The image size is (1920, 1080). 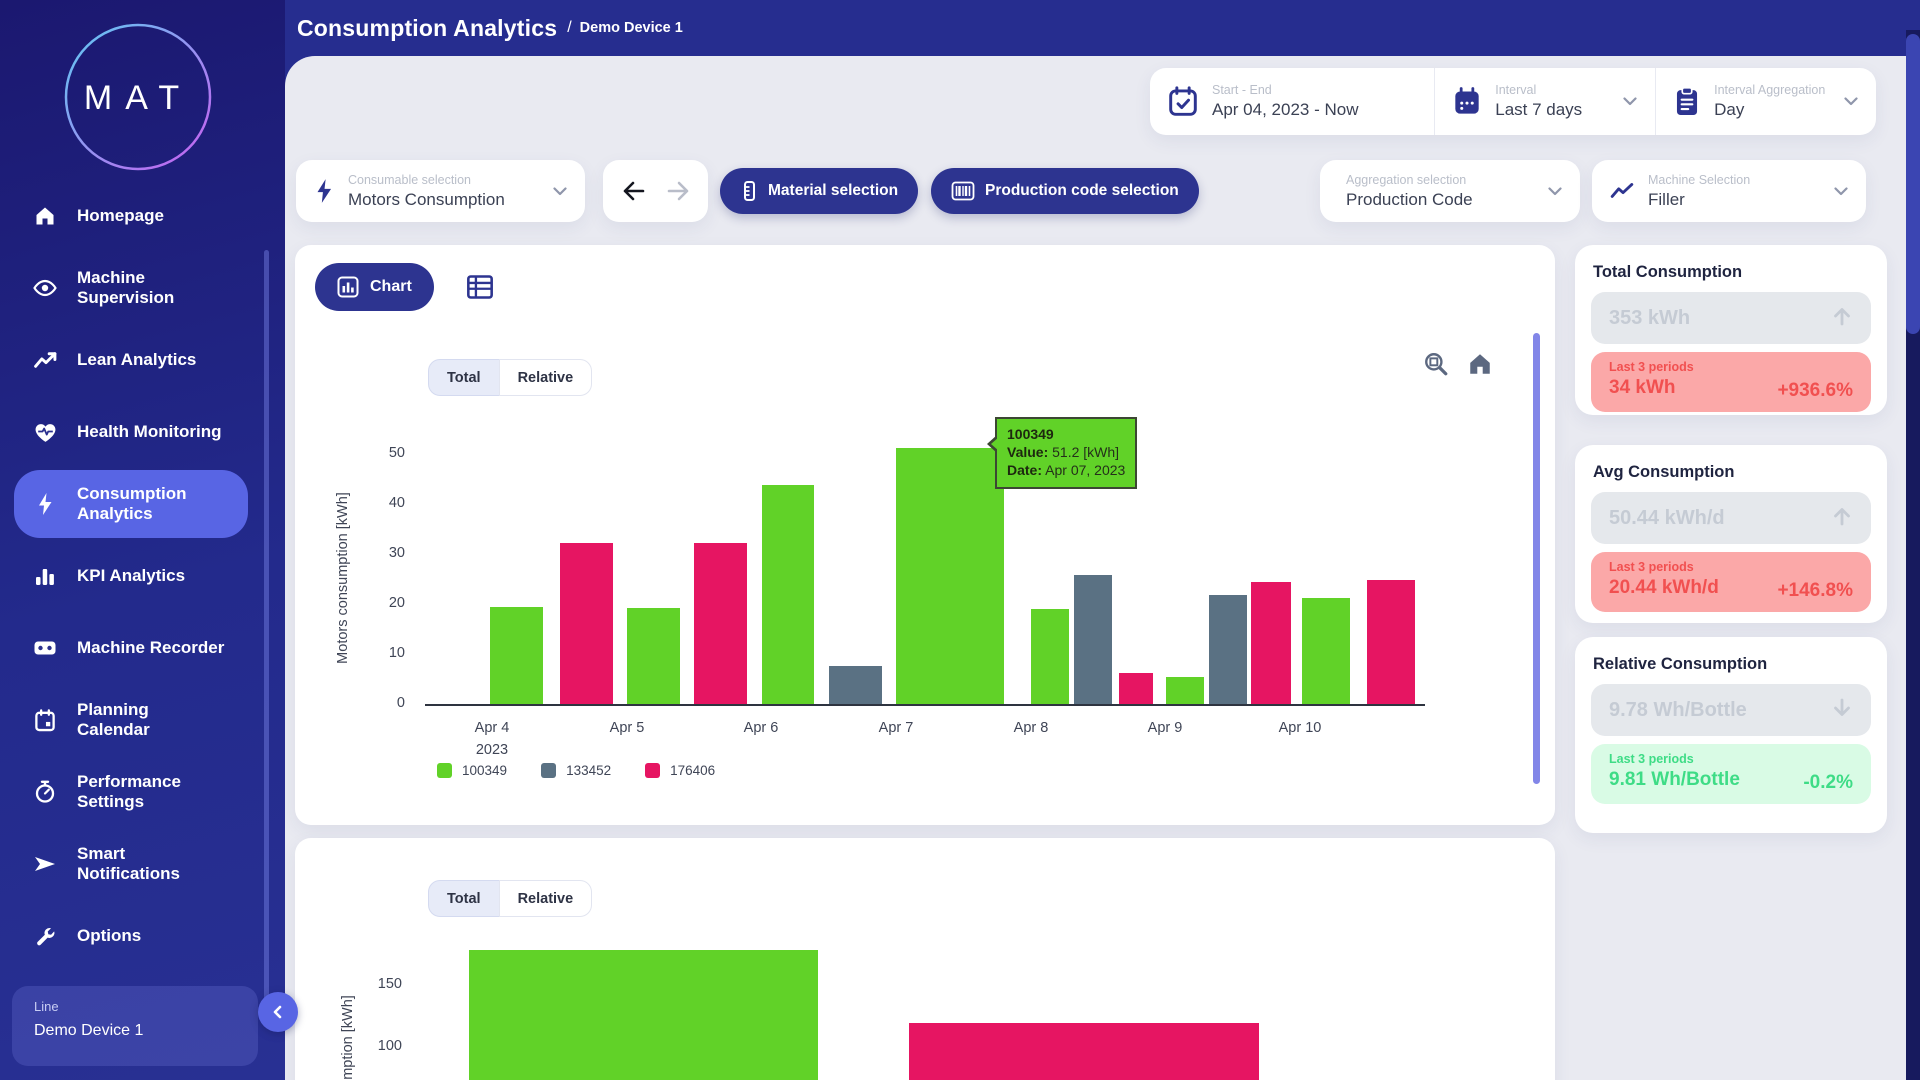 I want to click on sidebar-item-kpi-analytics: KPI Analytics, so click(x=142, y=576).